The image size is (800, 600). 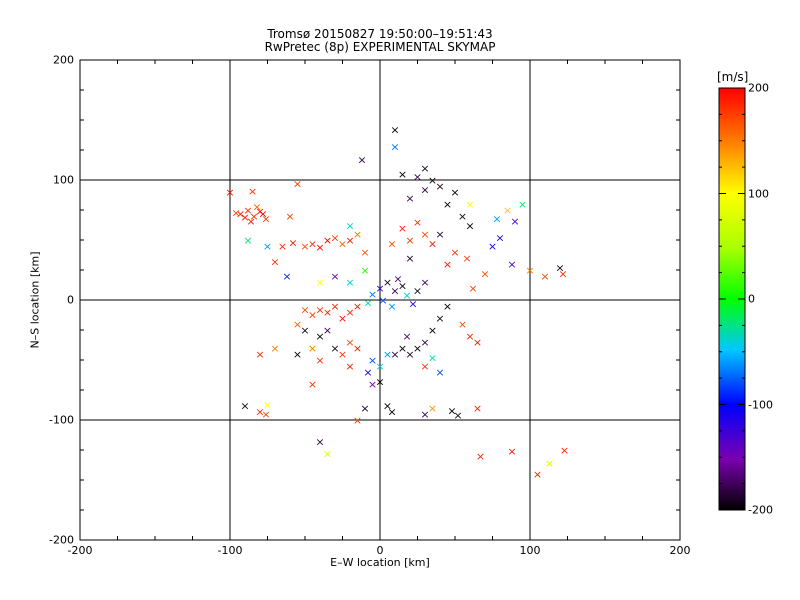 What do you see at coordinates (230, 550) in the screenshot?
I see `x-tick-label: -100` at bounding box center [230, 550].